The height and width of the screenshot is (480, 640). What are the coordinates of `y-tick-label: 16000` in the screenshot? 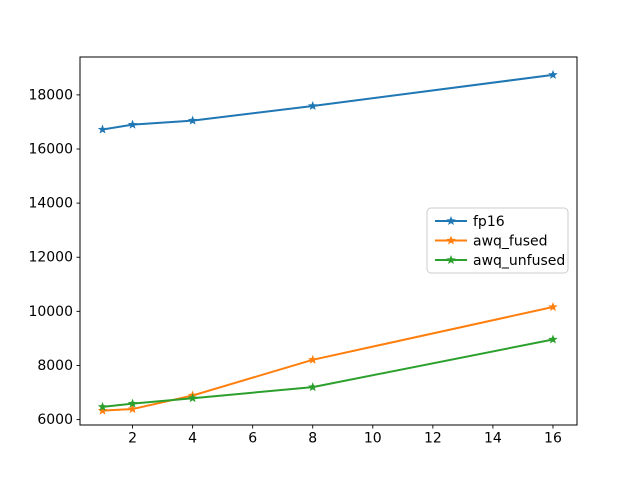 It's located at (50, 150).